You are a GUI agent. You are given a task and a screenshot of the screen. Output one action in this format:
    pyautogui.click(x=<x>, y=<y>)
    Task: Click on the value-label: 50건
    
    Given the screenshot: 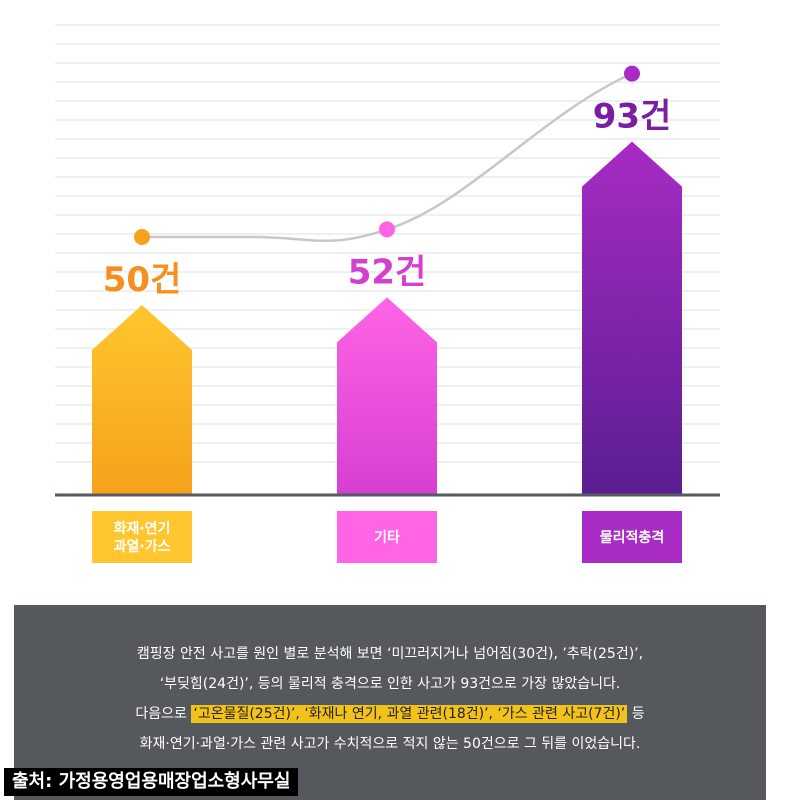 What is the action you would take?
    pyautogui.click(x=142, y=280)
    